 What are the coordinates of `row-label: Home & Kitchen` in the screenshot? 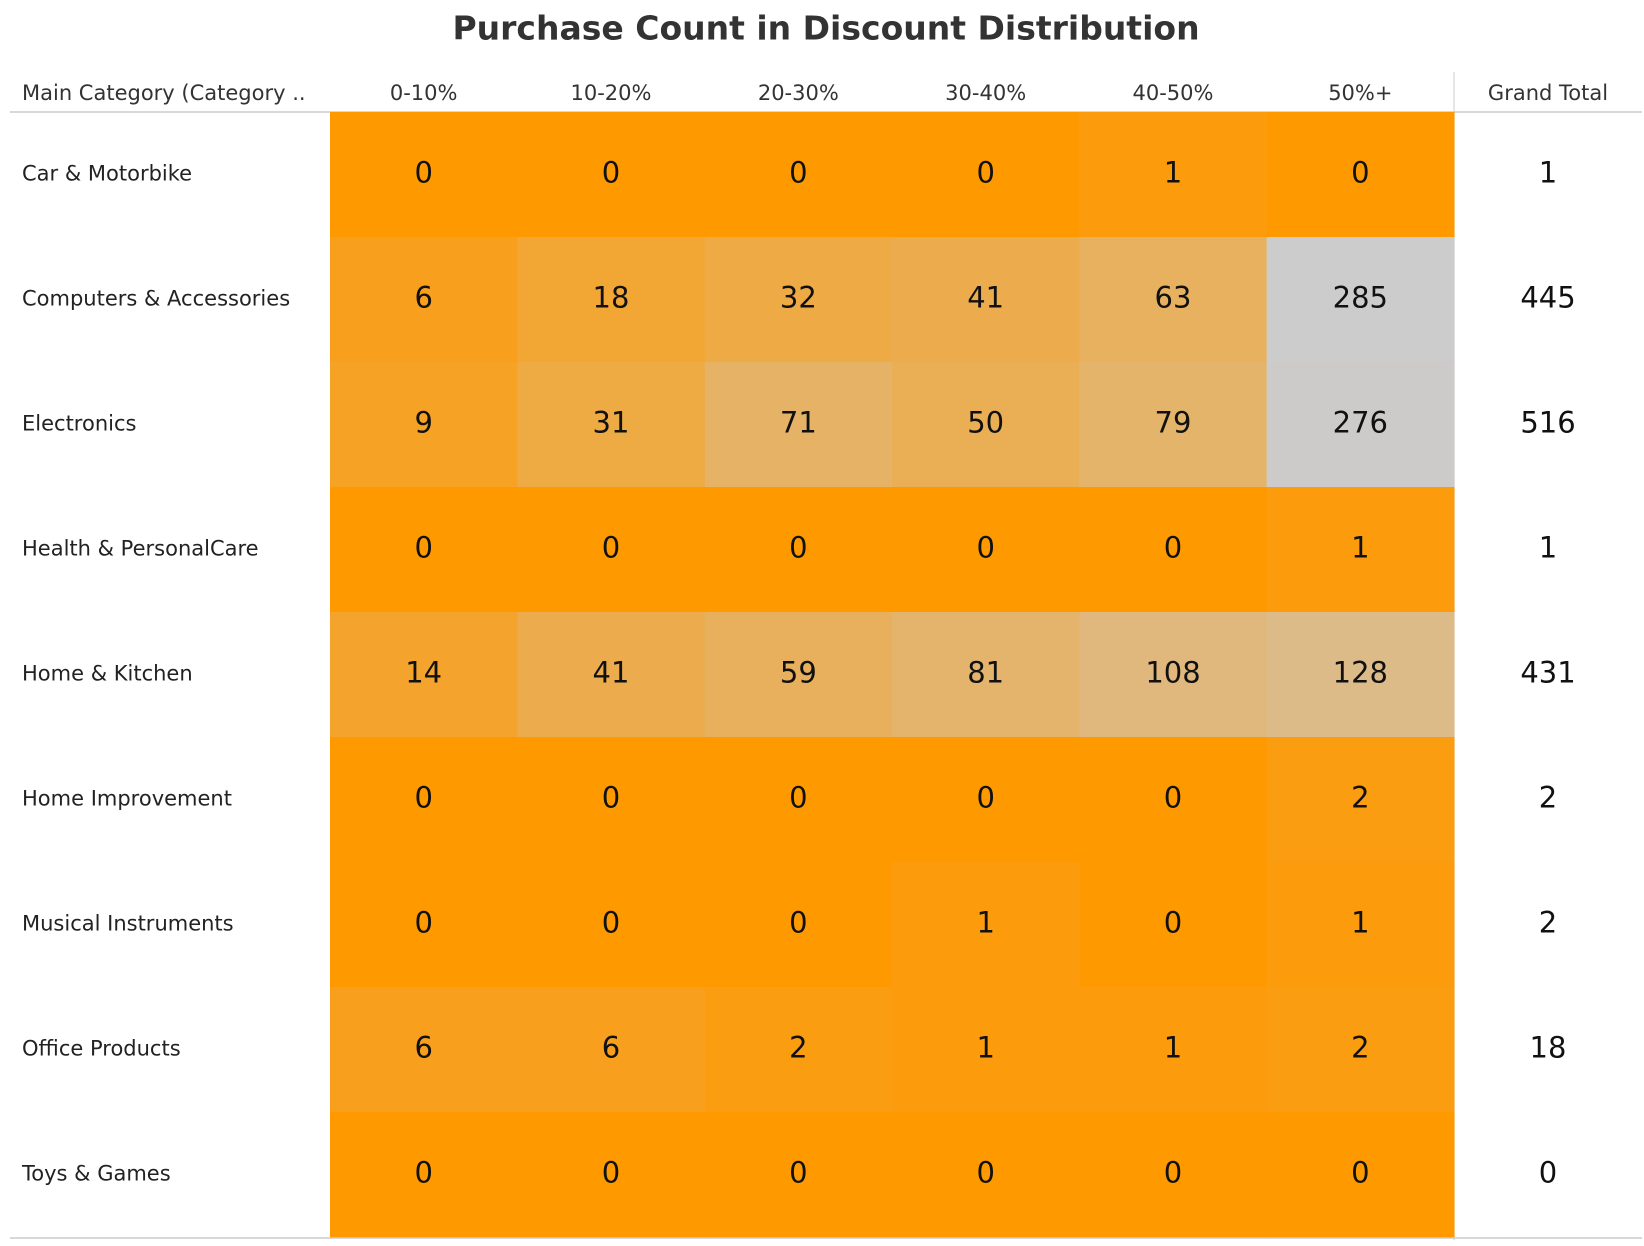 It's located at (107, 674).